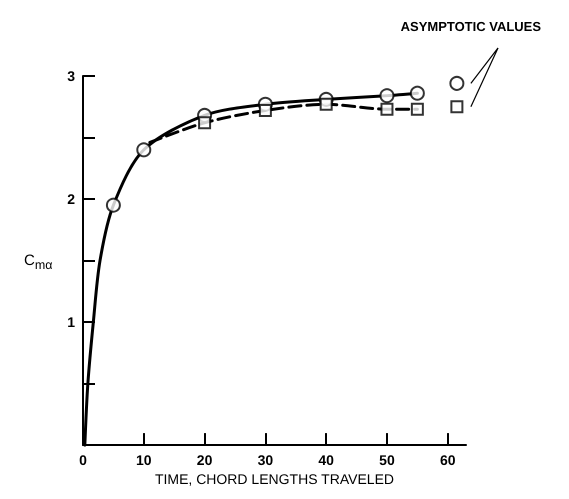  Describe the element at coordinates (71, 322) in the screenshot. I see `y-tick-label: 1` at that location.